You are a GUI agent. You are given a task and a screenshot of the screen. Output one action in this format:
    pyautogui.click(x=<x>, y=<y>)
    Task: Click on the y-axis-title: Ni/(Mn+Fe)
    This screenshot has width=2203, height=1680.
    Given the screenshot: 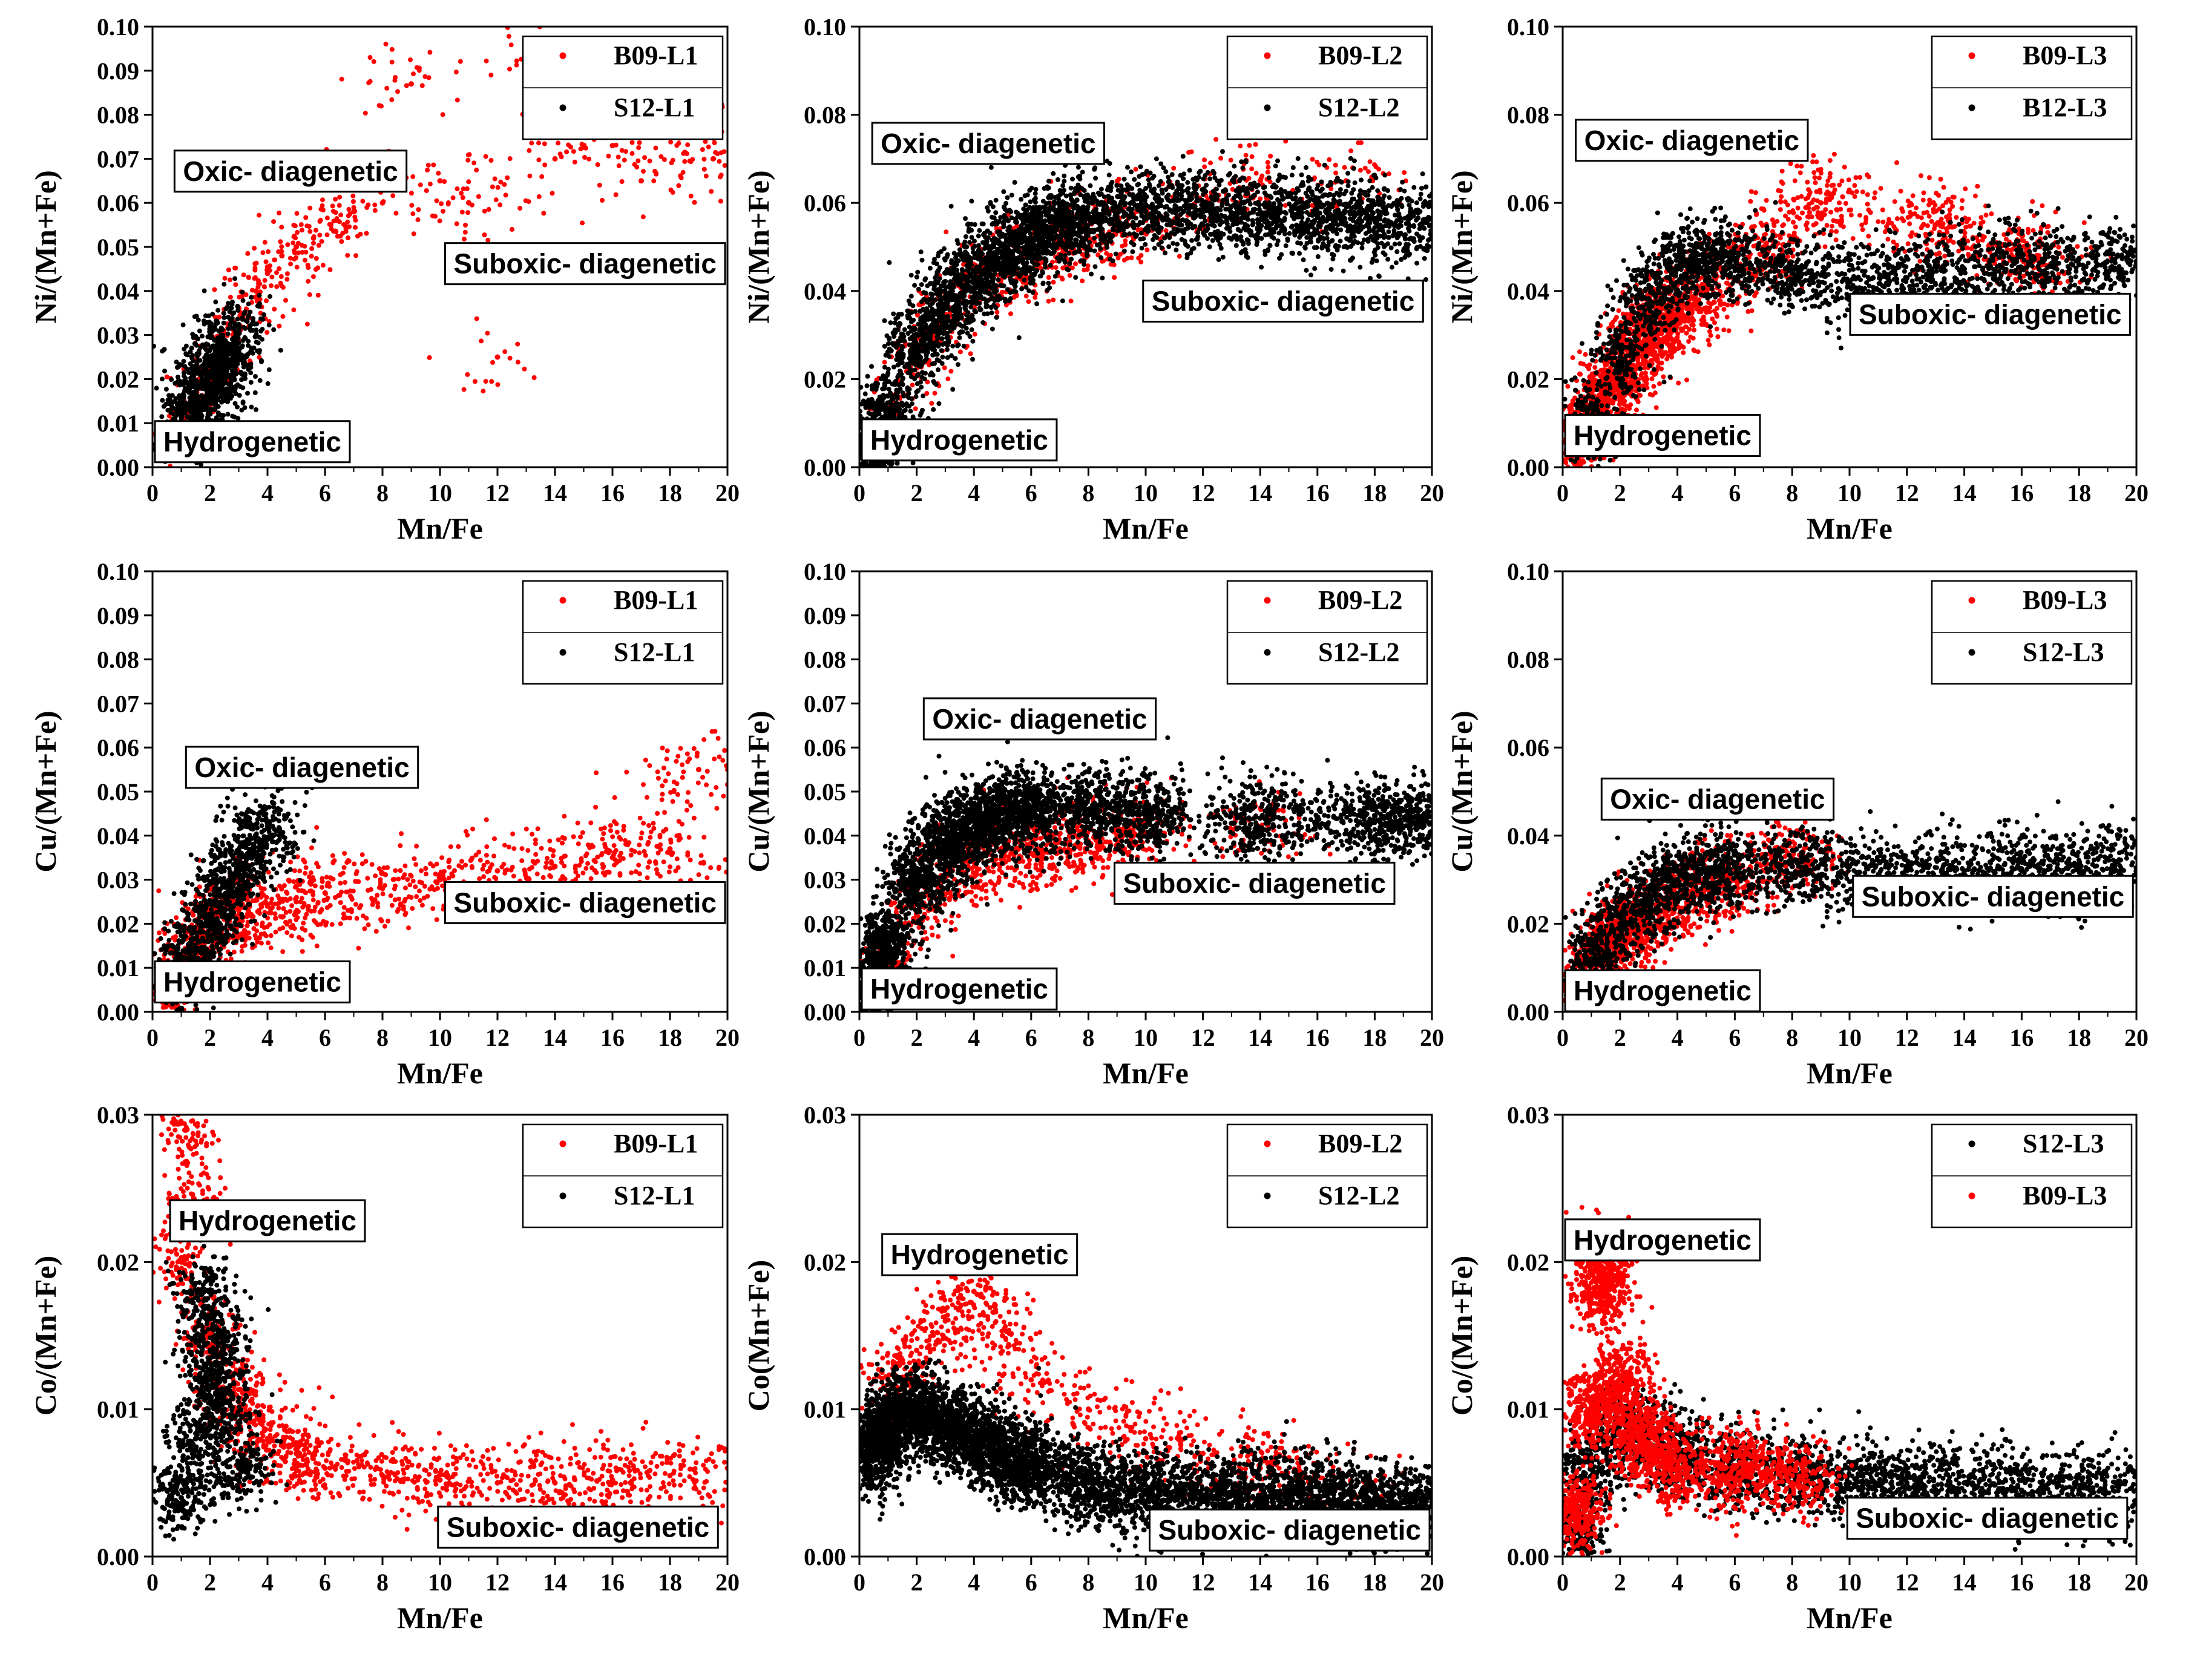 What is the action you would take?
    pyautogui.click(x=45, y=246)
    